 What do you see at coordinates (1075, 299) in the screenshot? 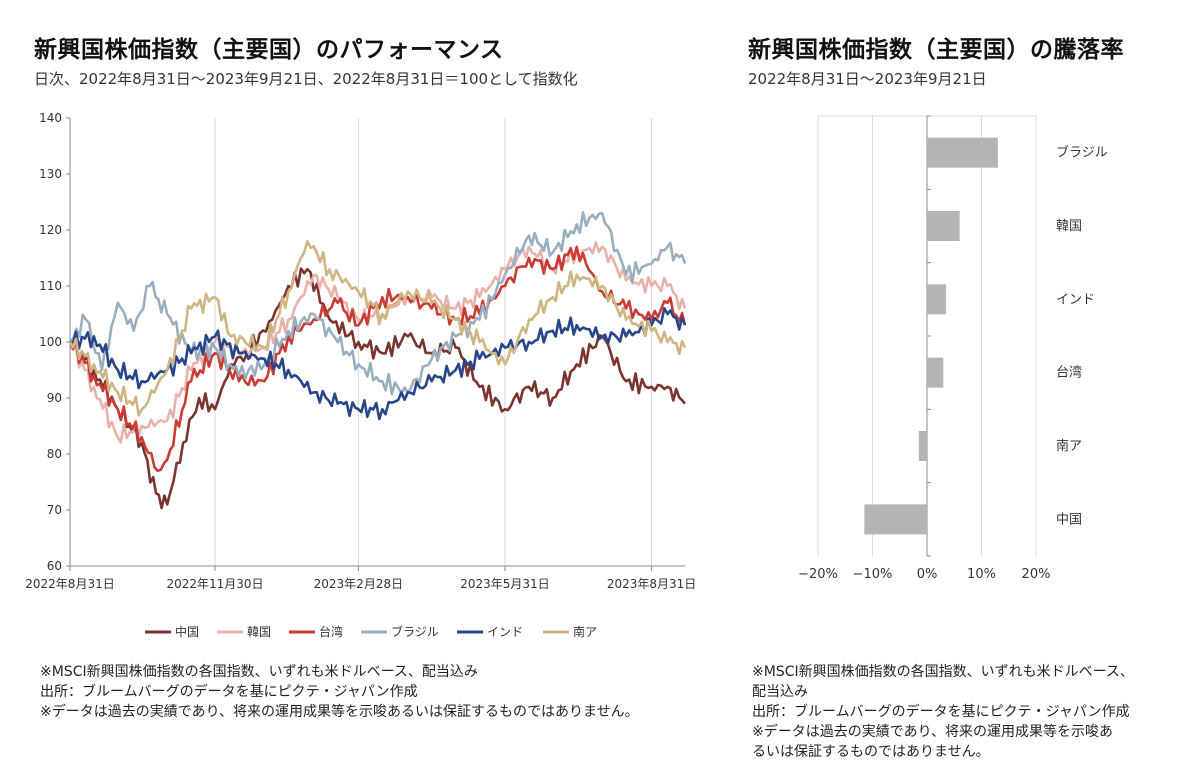
I see `category-label: インド` at bounding box center [1075, 299].